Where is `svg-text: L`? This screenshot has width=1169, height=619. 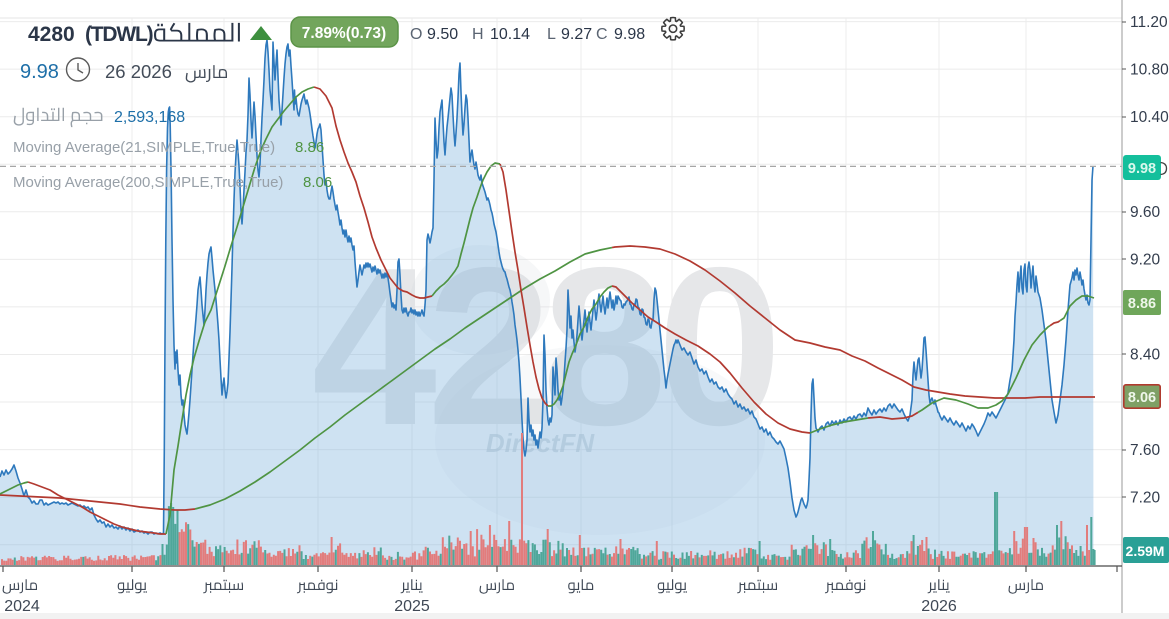 svg-text: L is located at coordinates (551, 34).